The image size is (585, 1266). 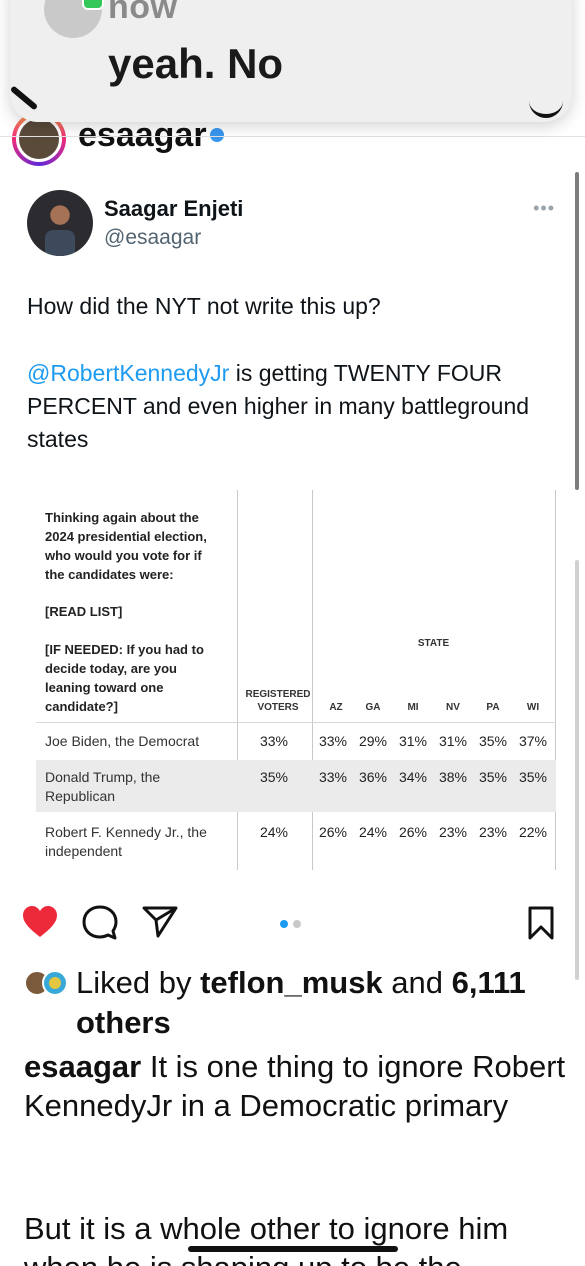 What do you see at coordinates (83, 1066) in the screenshot?
I see `caption-username: esaagar` at bounding box center [83, 1066].